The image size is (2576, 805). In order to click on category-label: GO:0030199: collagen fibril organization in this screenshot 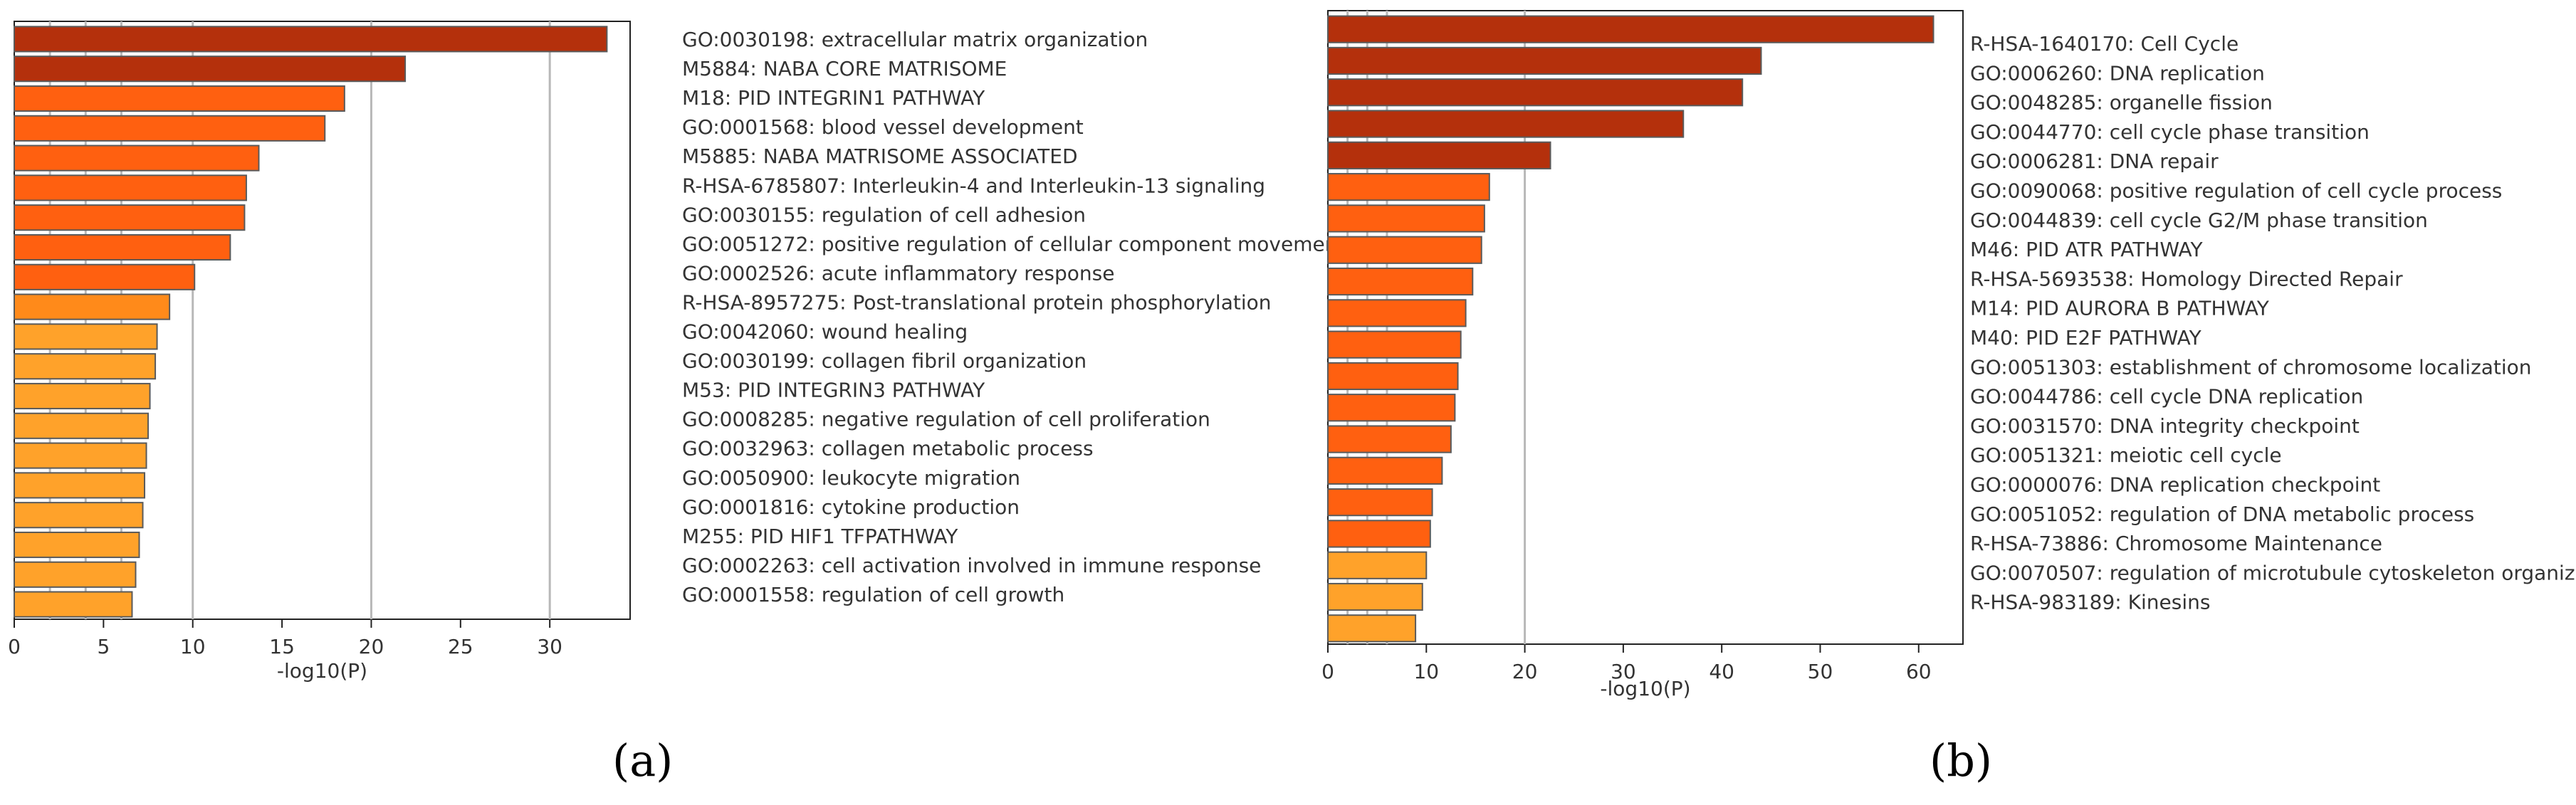, I will do `click(884, 361)`.